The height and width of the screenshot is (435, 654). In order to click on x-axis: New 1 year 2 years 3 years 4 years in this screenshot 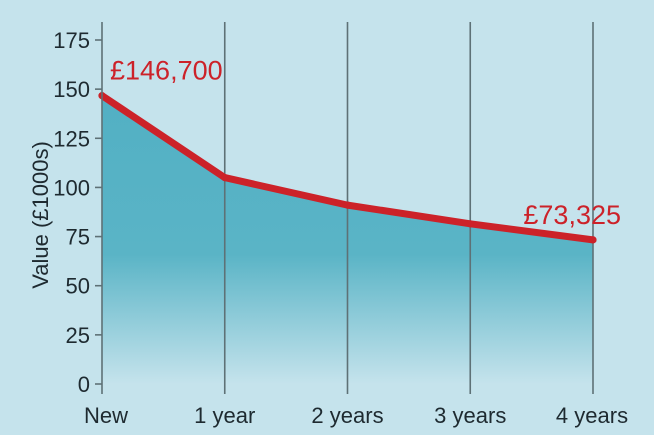, I will do `click(356, 415)`.